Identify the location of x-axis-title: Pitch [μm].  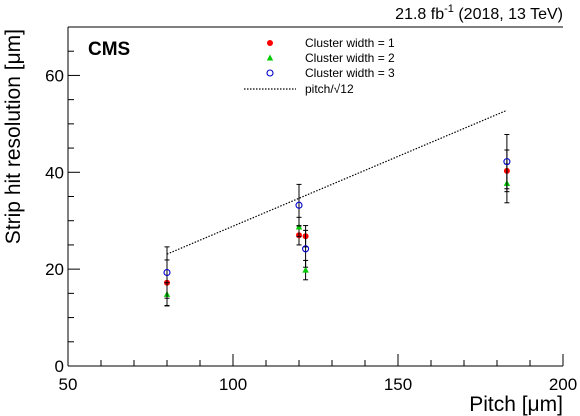
(516, 404).